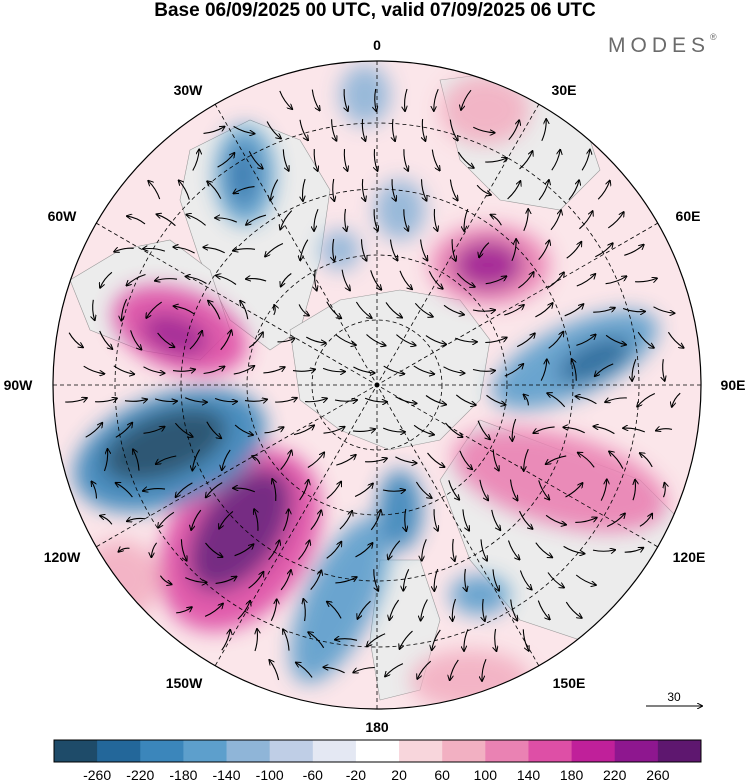 This screenshot has width=750, height=783. I want to click on lon-label-150w: 150W, so click(184, 683).